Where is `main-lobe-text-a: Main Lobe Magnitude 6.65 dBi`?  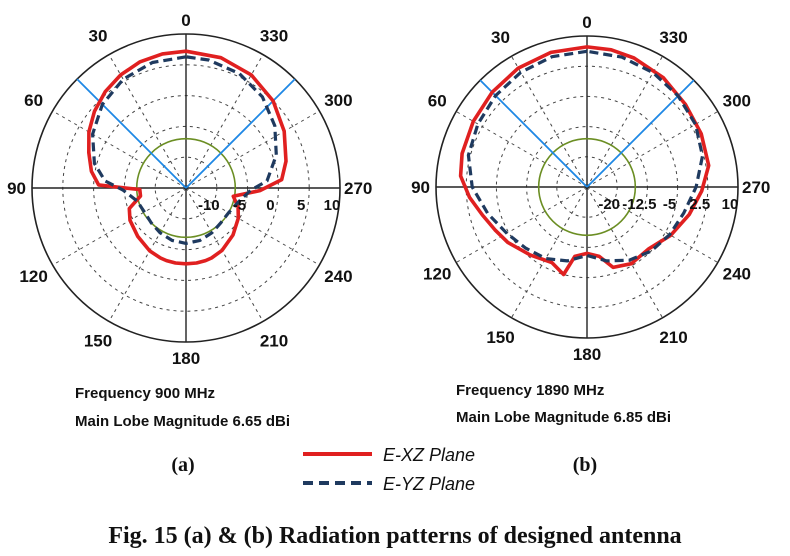 main-lobe-text-a: Main Lobe Magnitude 6.65 dBi is located at coordinates (182, 421).